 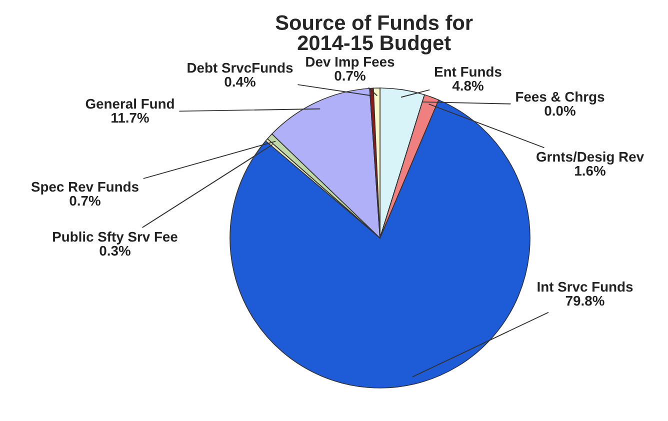 What do you see at coordinates (240, 81) in the screenshot?
I see `data-label: 0.4%` at bounding box center [240, 81].